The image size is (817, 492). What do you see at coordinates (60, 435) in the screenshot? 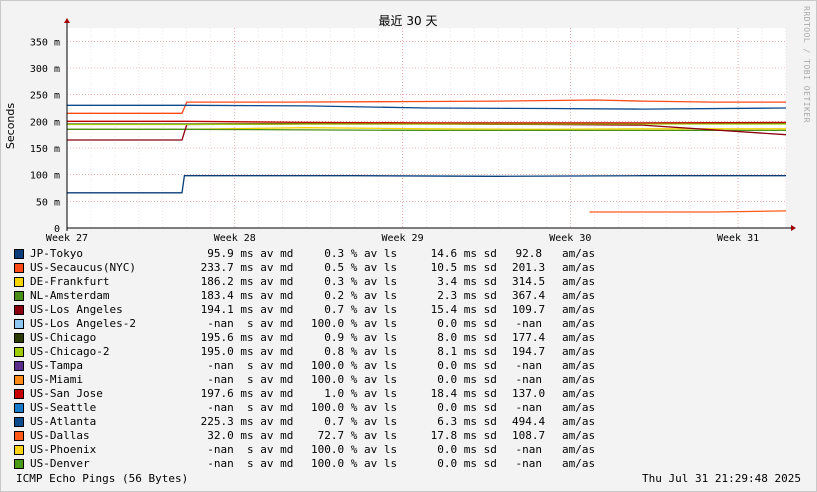
I see `legend-name: US-Dallas` at bounding box center [60, 435].